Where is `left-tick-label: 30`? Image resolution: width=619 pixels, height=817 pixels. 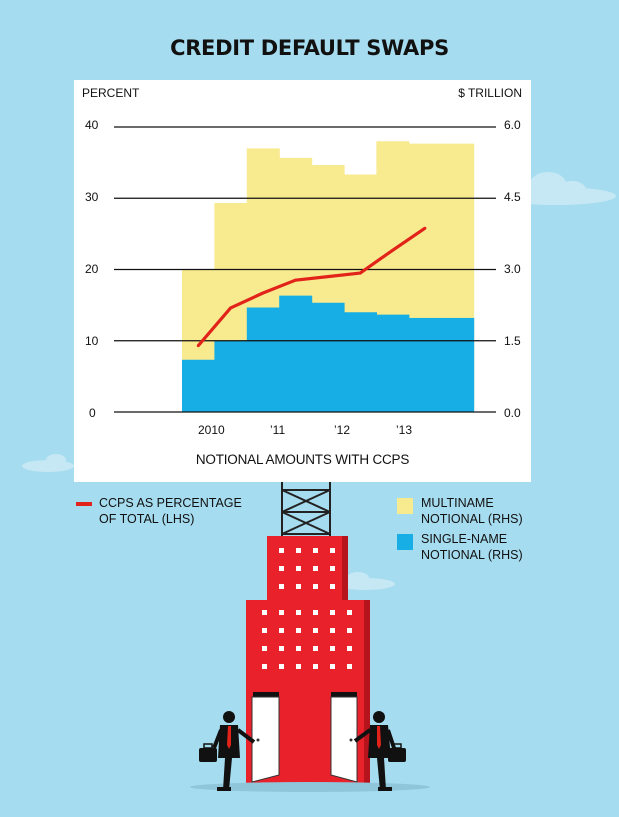 left-tick-label: 30 is located at coordinates (92, 197).